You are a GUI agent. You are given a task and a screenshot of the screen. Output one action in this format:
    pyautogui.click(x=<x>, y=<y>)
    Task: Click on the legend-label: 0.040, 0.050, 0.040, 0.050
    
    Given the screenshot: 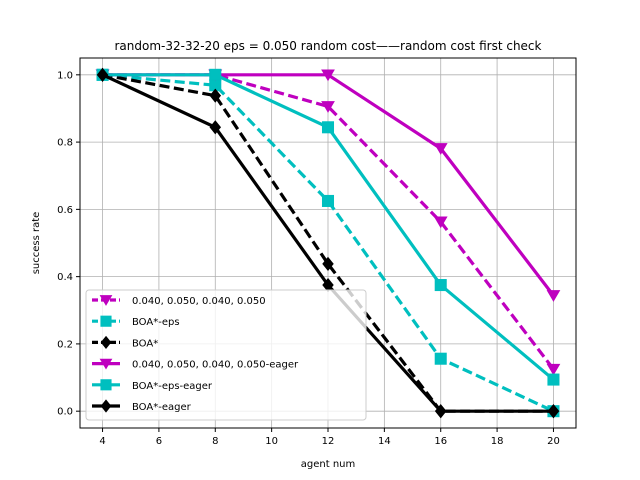 What is the action you would take?
    pyautogui.click(x=199, y=301)
    